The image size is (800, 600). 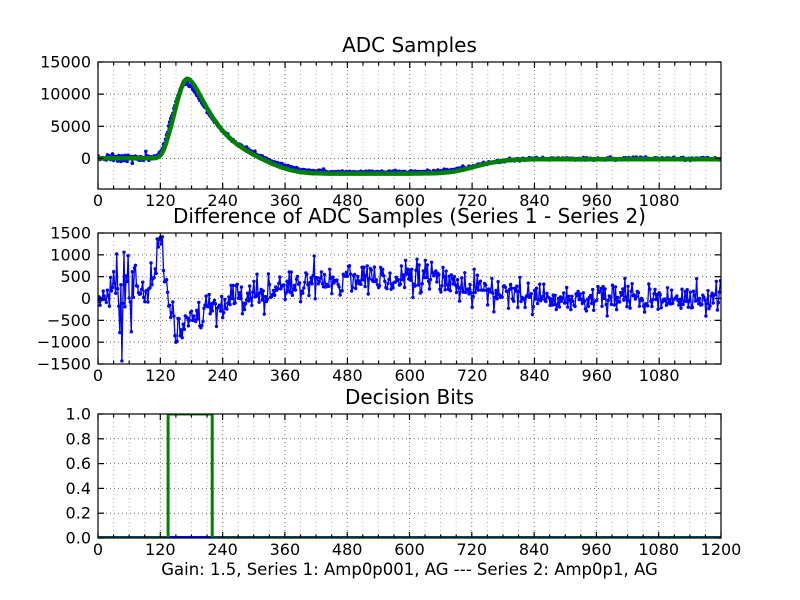 I want to click on y-tick-label: −500, so click(x=69, y=320).